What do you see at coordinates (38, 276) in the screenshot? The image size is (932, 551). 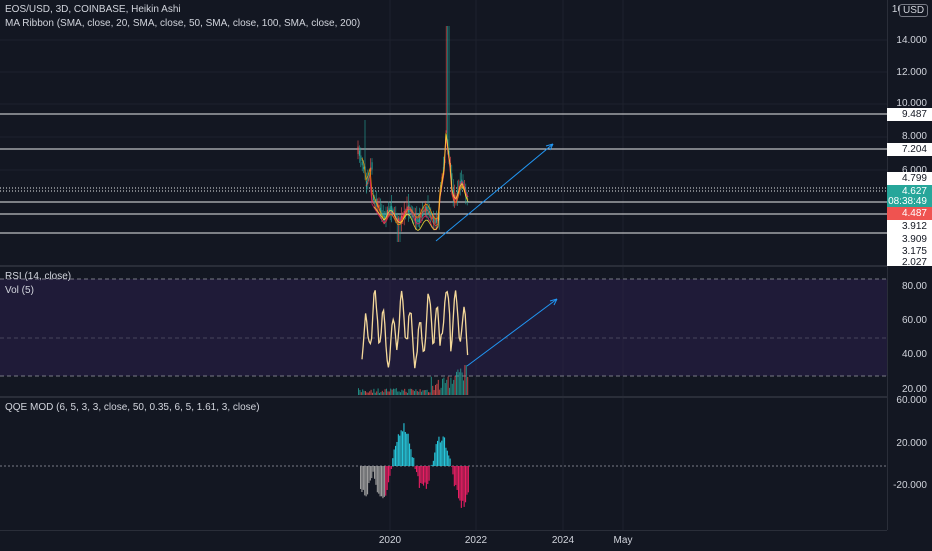 I see `rsi-legend: RSI (14, close)` at bounding box center [38, 276].